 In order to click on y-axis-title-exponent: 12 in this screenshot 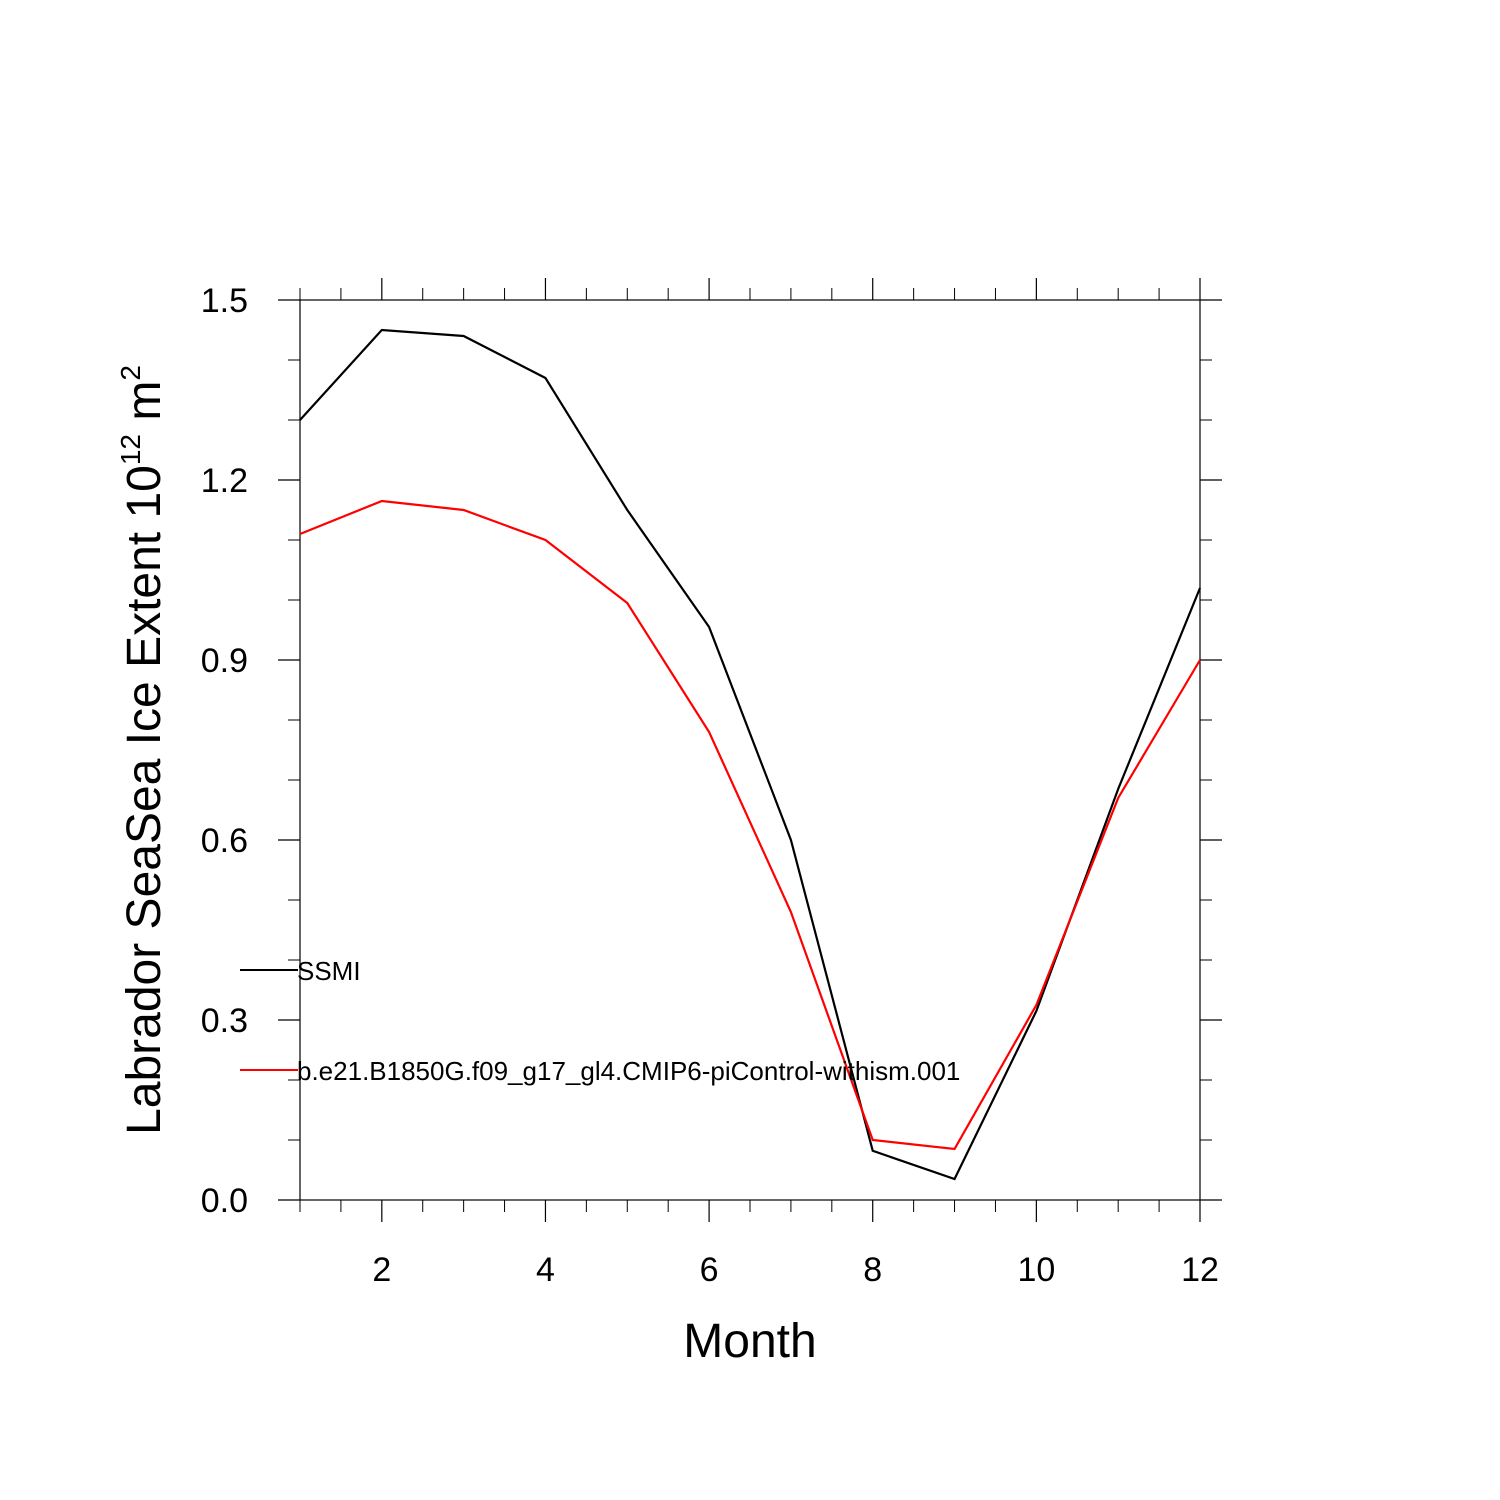, I will do `click(130, 449)`.